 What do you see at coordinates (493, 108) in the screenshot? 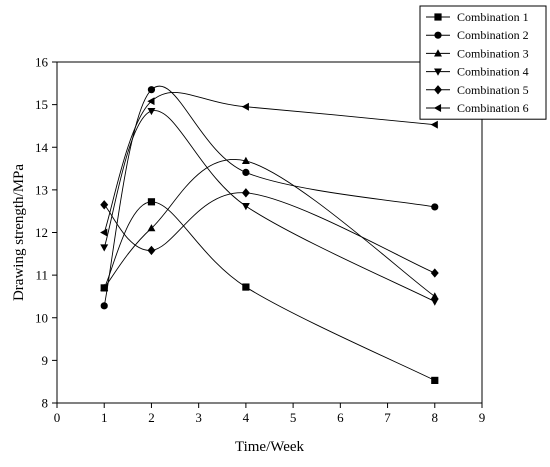
I see `legend-label: Combination 6` at bounding box center [493, 108].